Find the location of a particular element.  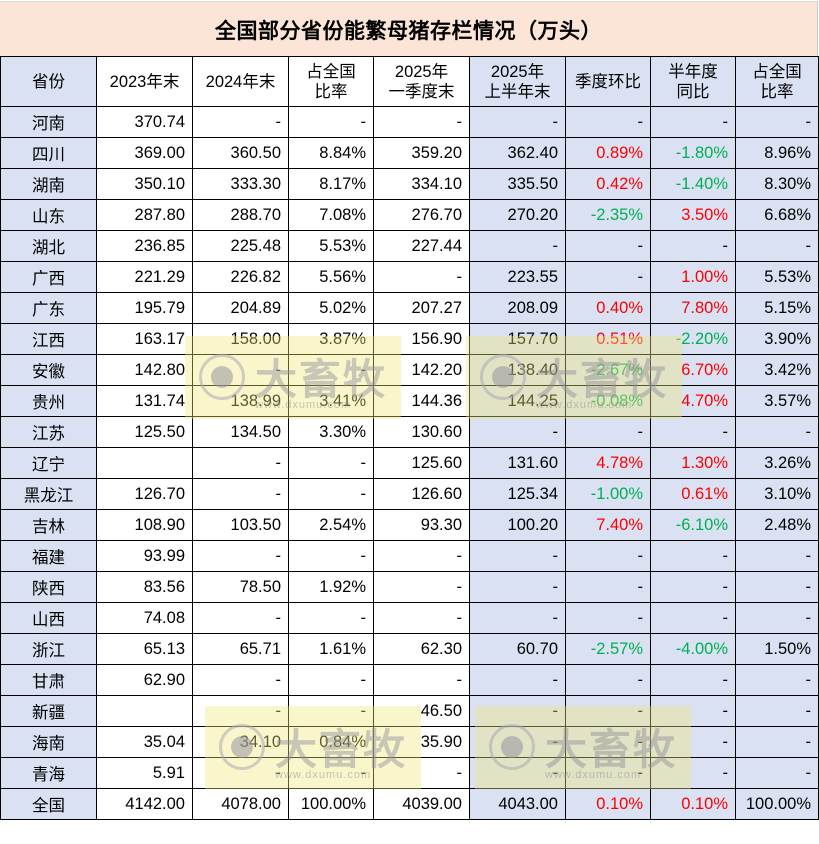

cell-q1-2025: 62.30 is located at coordinates (421, 649).